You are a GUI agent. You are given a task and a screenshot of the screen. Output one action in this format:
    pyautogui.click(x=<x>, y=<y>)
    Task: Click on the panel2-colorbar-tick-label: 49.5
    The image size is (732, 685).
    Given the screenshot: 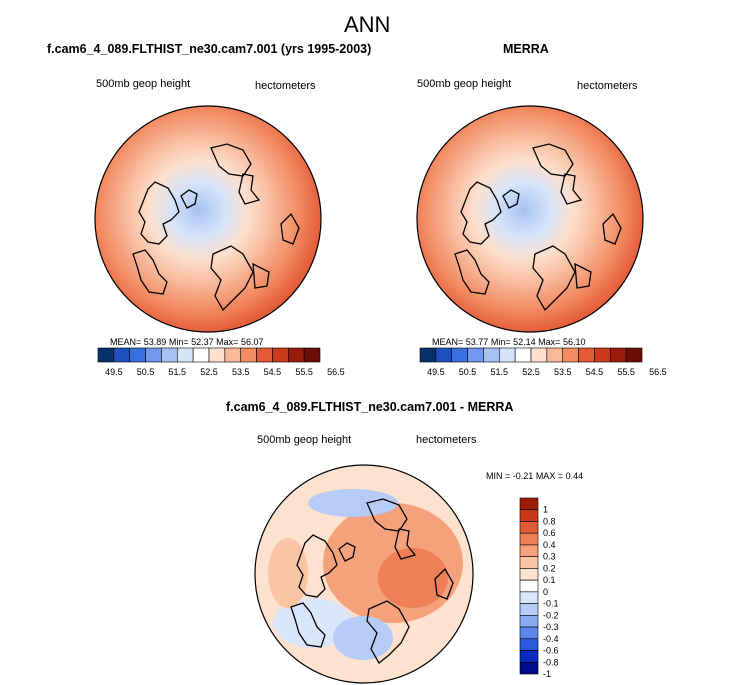 What is the action you would take?
    pyautogui.click(x=436, y=372)
    